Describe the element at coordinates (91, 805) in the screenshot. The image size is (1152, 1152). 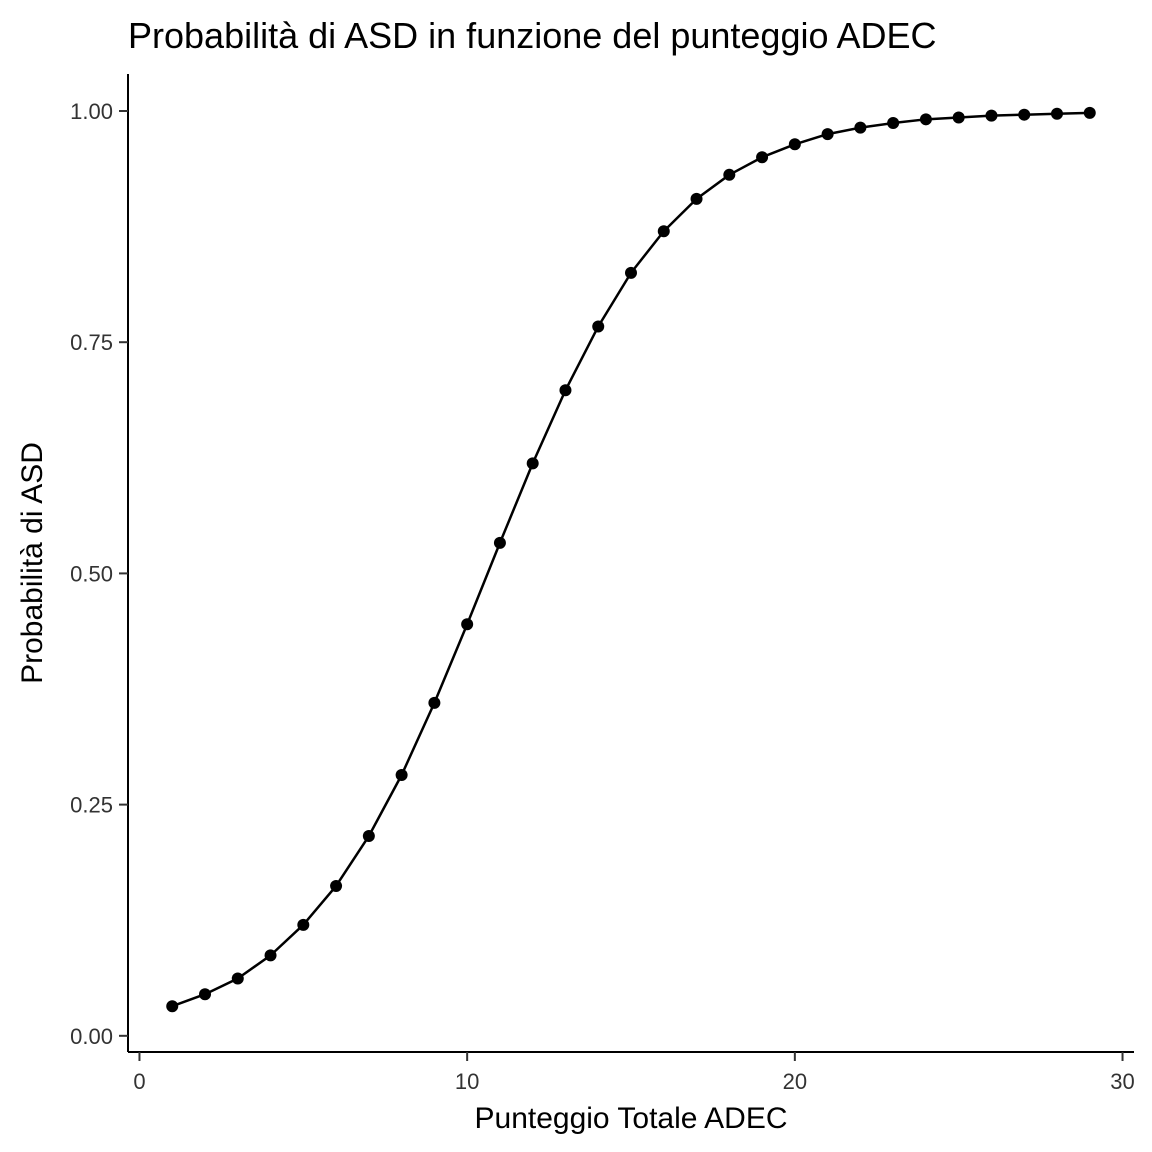
I see `y-tick-label: 0.25` at that location.